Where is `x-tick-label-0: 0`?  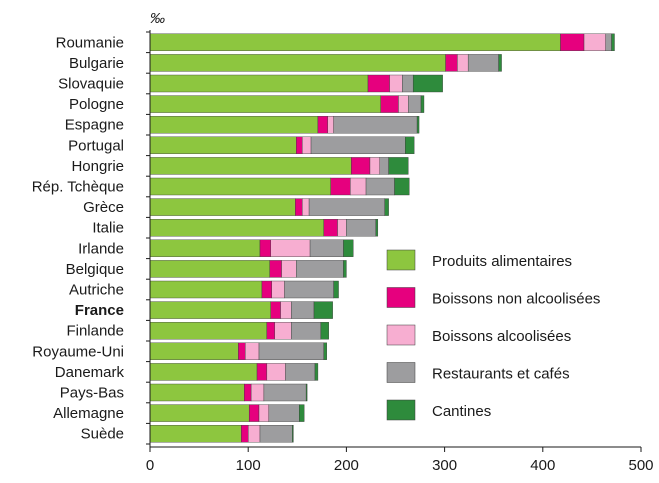
x-tick-label-0: 0 is located at coordinates (150, 465).